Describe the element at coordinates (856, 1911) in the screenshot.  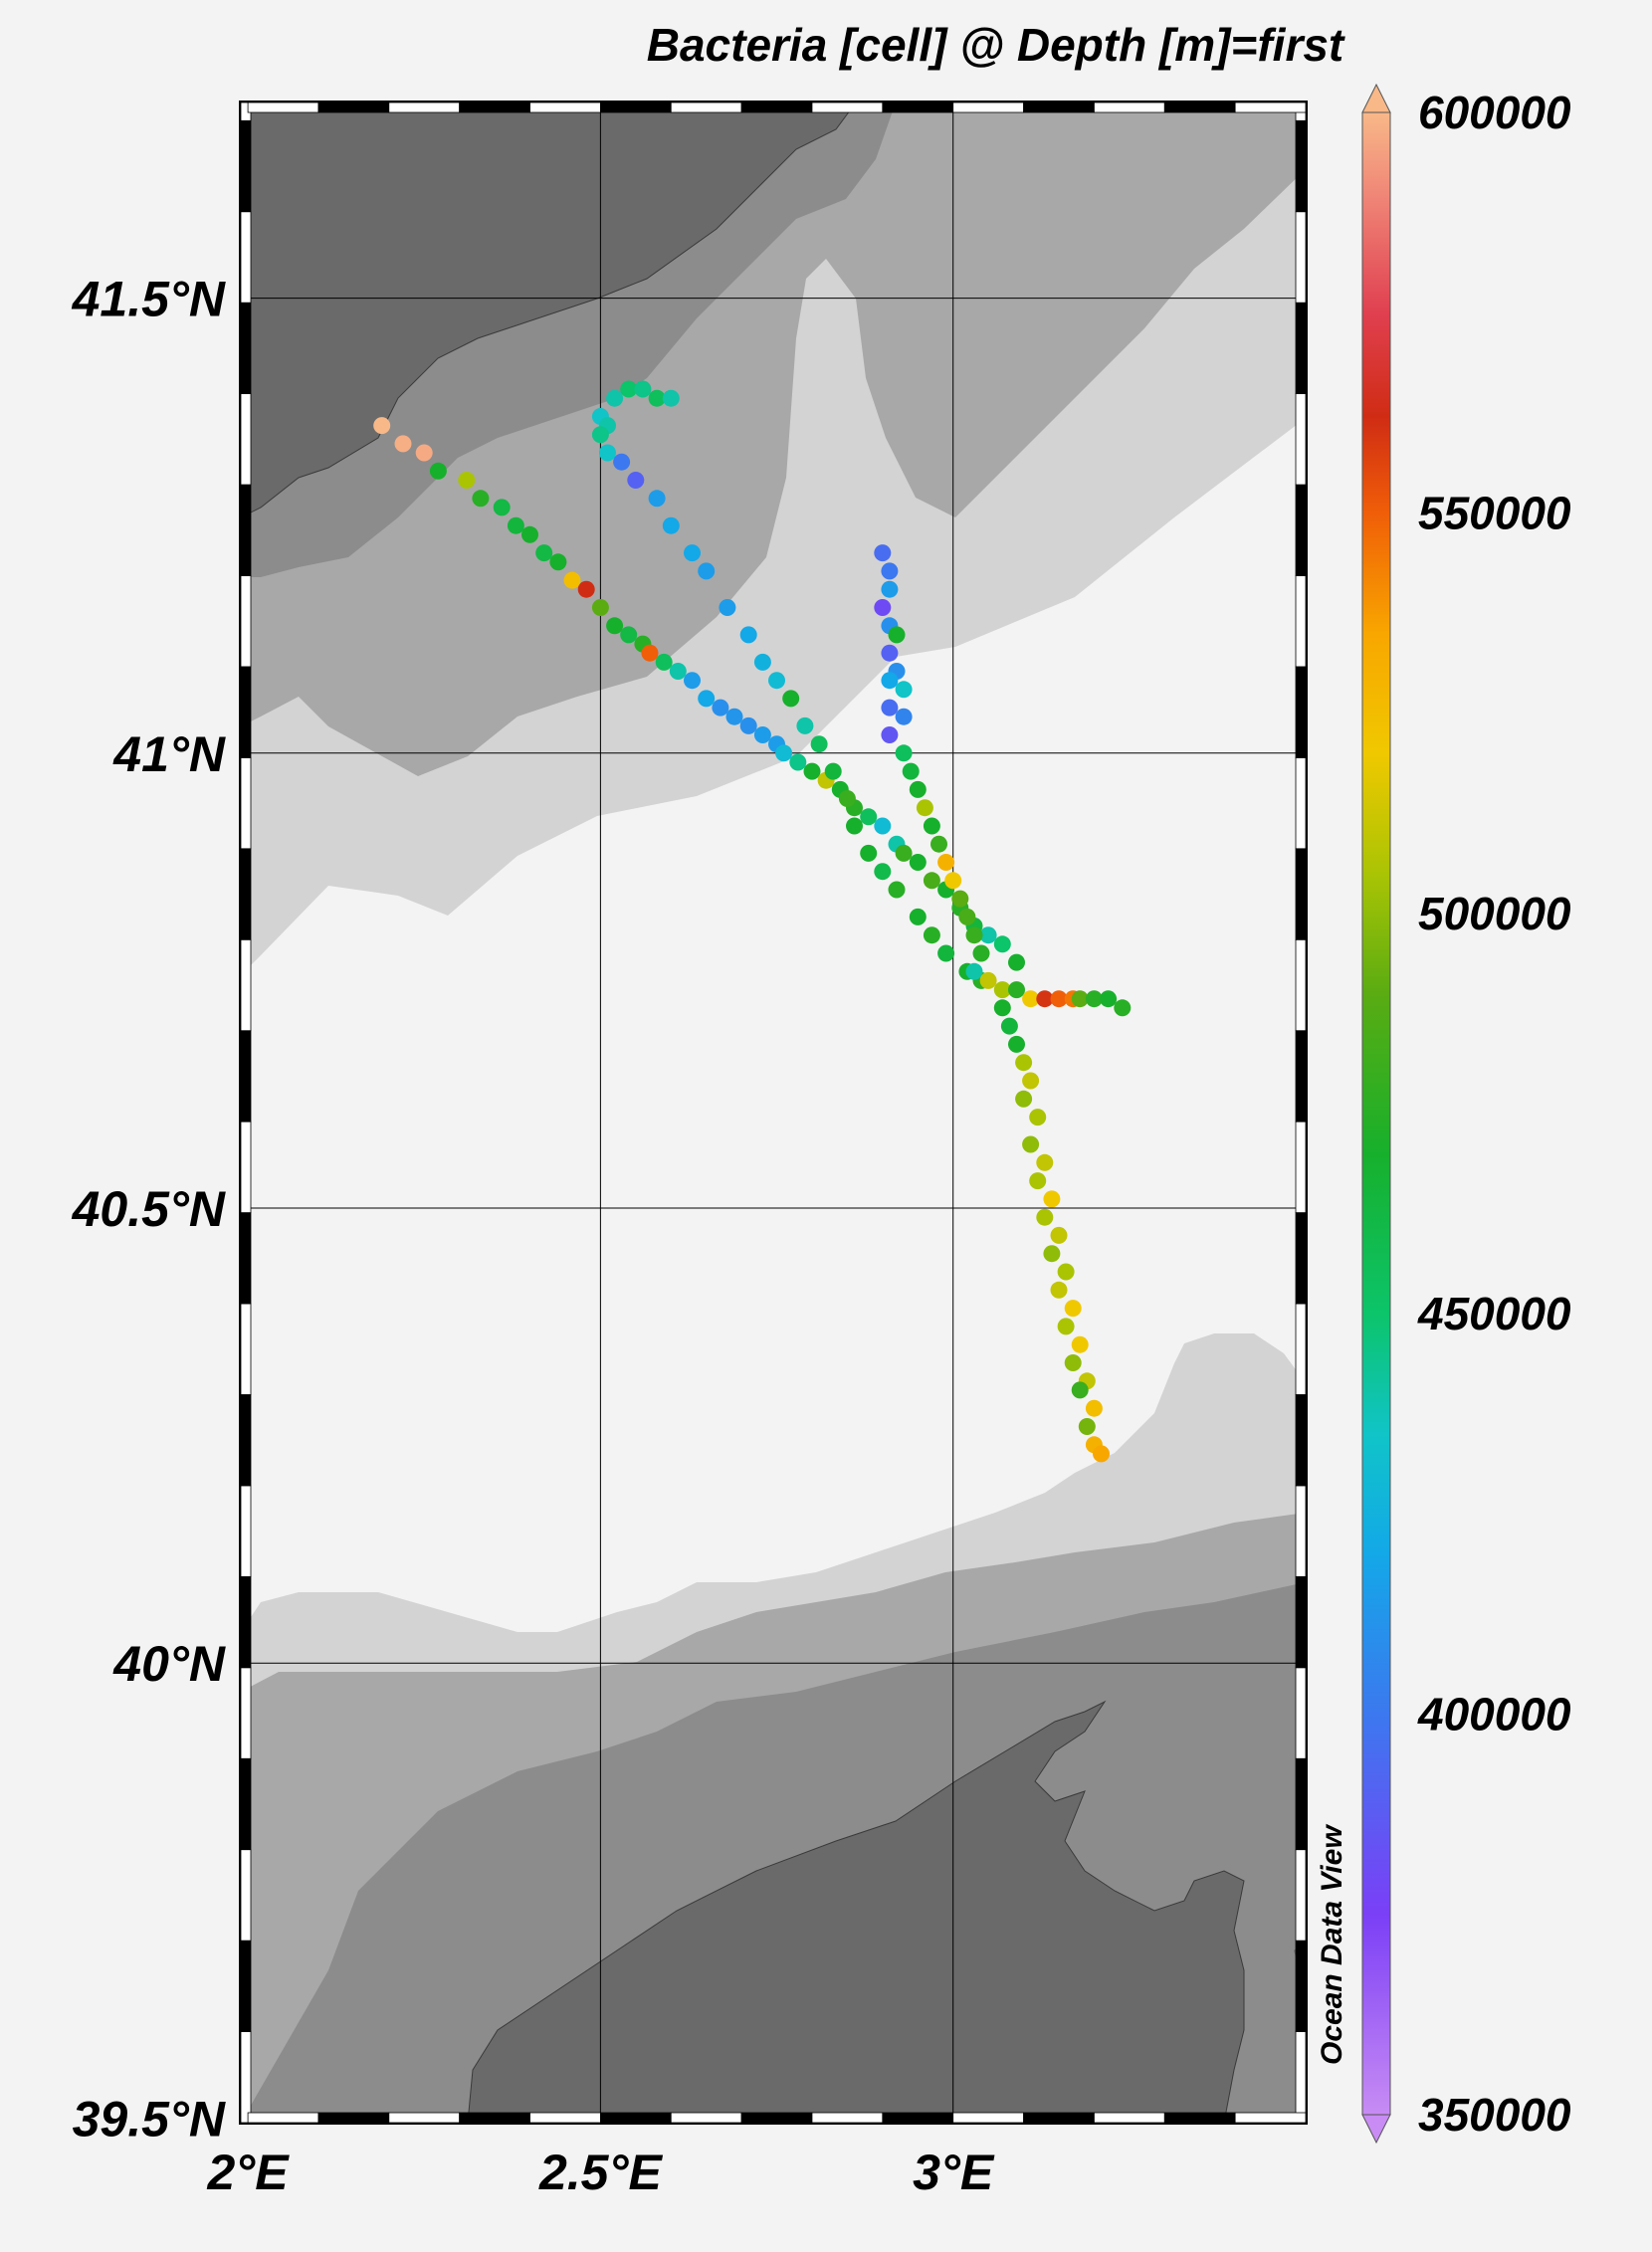
I see `land-mallorca` at that location.